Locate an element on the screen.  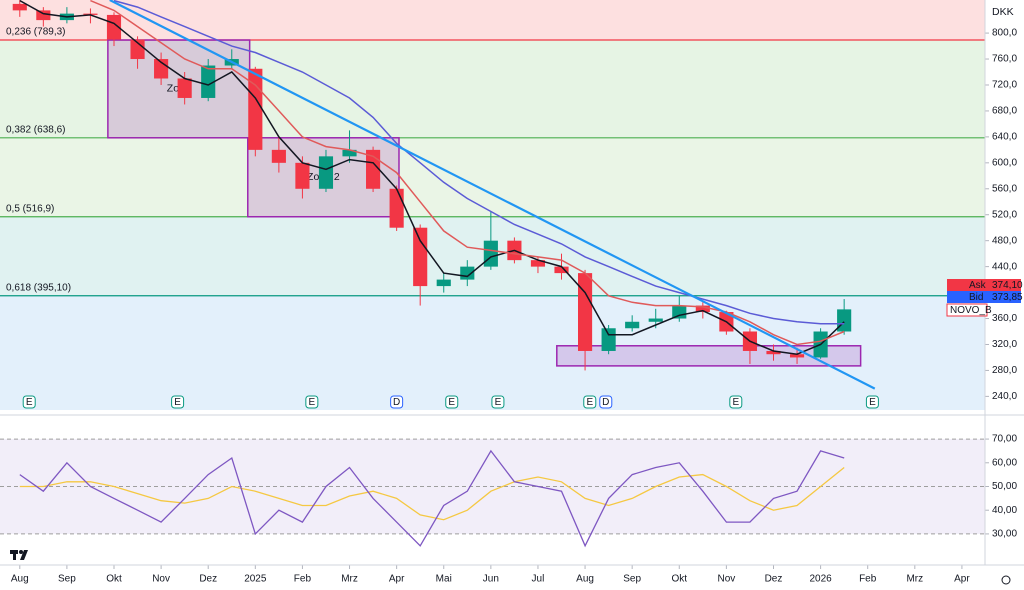
fib-label: 0,5 (516,9) is located at coordinates (30, 208).